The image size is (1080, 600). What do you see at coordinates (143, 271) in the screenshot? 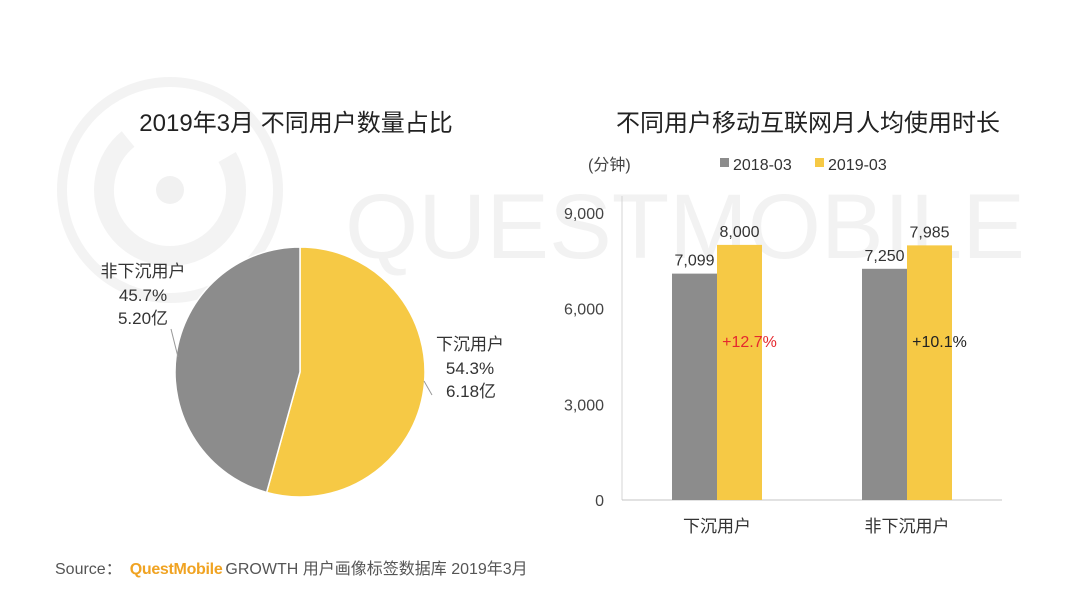
I see `slice-label: 非下沉用户` at bounding box center [143, 271].